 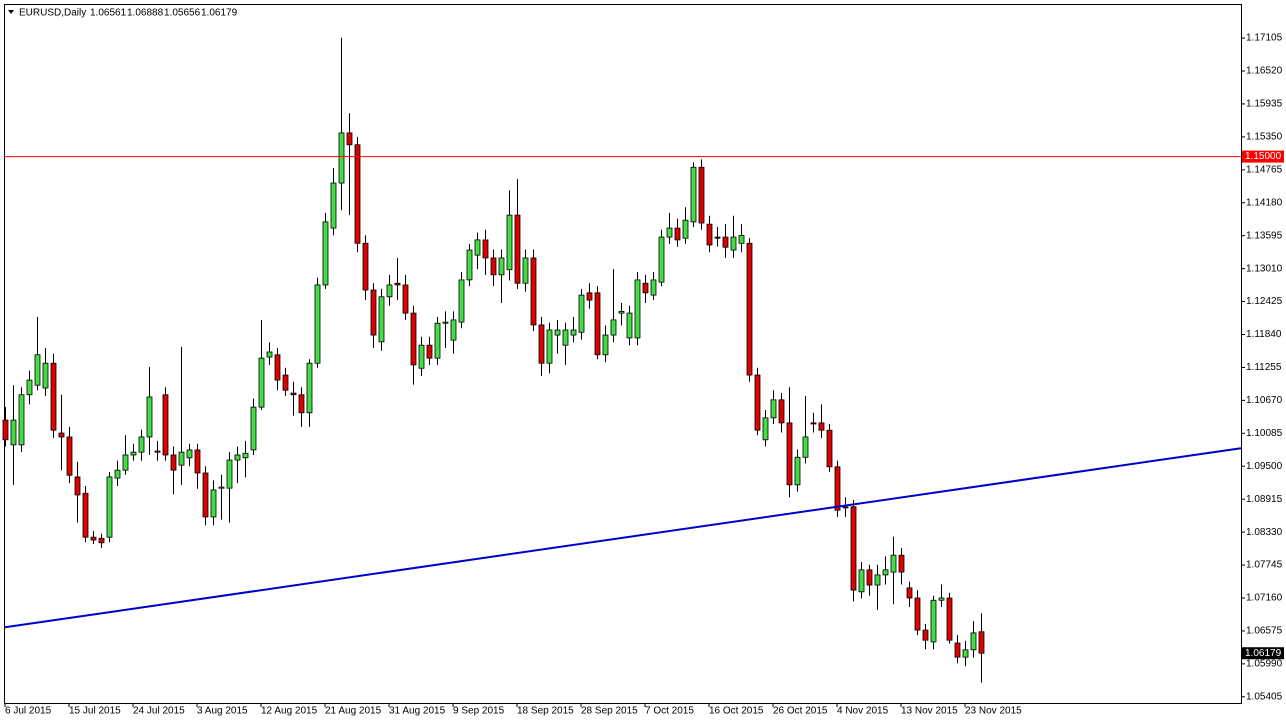 I want to click on x-tick-label: 9 Sep 2015, so click(x=479, y=711).